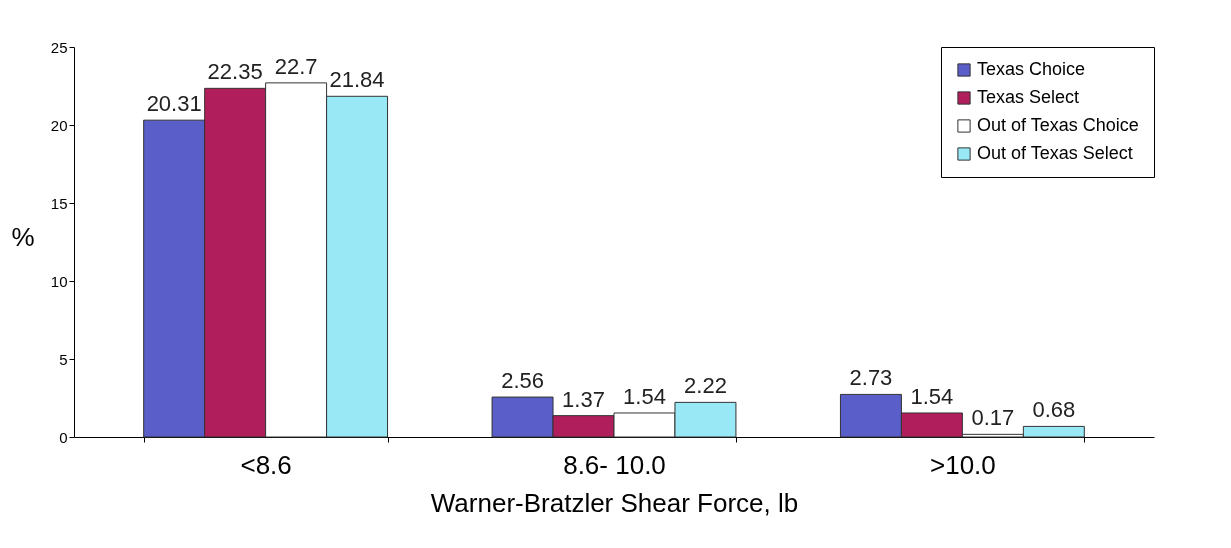 This screenshot has width=1231, height=548. Describe the element at coordinates (614, 502) in the screenshot. I see `x-axis-title: Warner-Bratzler Shear Force, lb` at that location.